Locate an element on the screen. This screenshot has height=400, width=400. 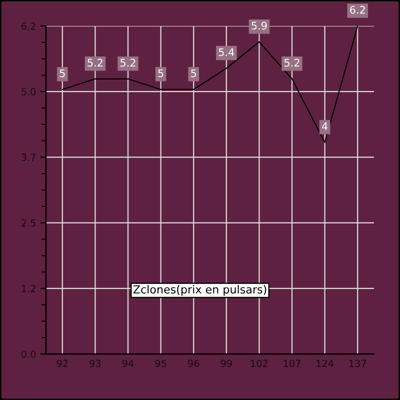
x-tick-label: 102 is located at coordinates (259, 364).